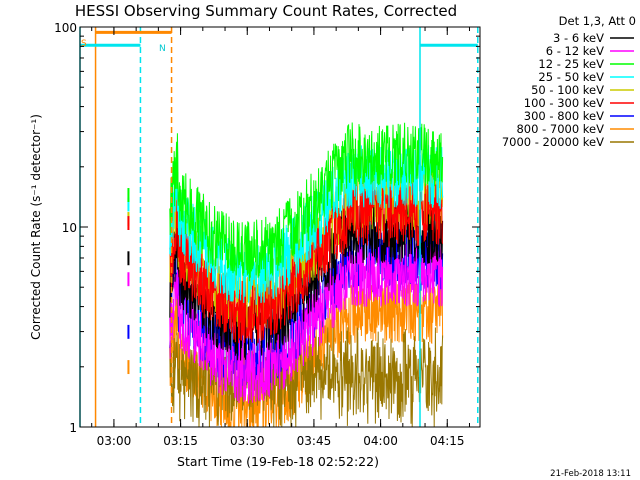 The image size is (640, 480). What do you see at coordinates (564, 103) in the screenshot?
I see `legend-label: 100 - 300 keV` at bounding box center [564, 103].